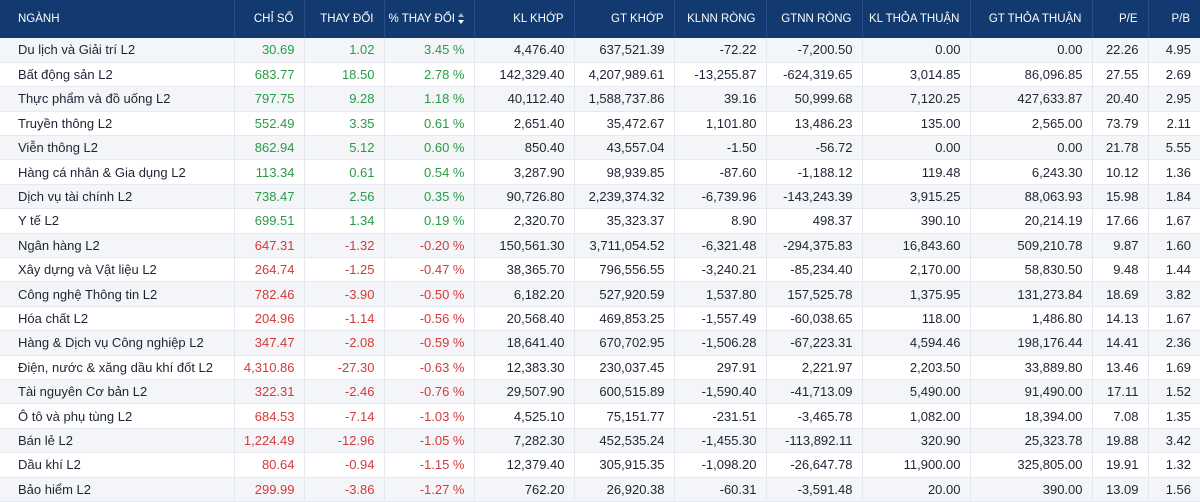  Describe the element at coordinates (269, 294) in the screenshot. I see `cell-chi-so: 782.46` at that location.